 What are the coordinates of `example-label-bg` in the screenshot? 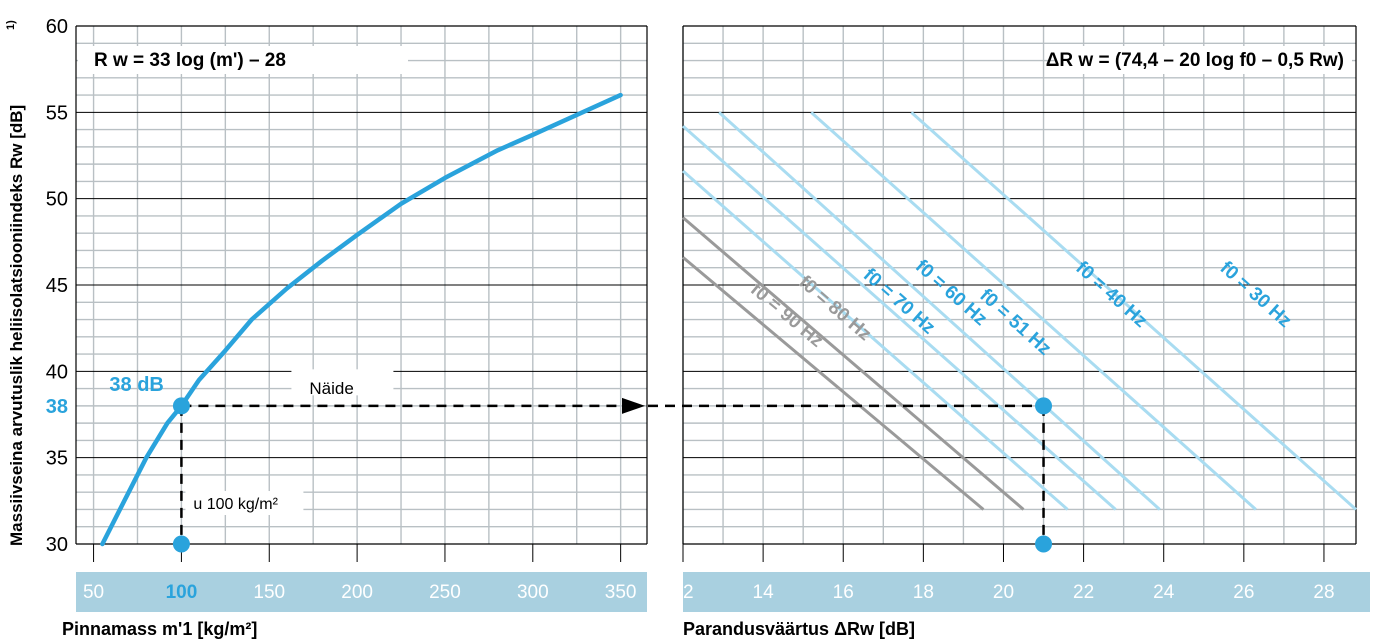 It's located at (342, 382).